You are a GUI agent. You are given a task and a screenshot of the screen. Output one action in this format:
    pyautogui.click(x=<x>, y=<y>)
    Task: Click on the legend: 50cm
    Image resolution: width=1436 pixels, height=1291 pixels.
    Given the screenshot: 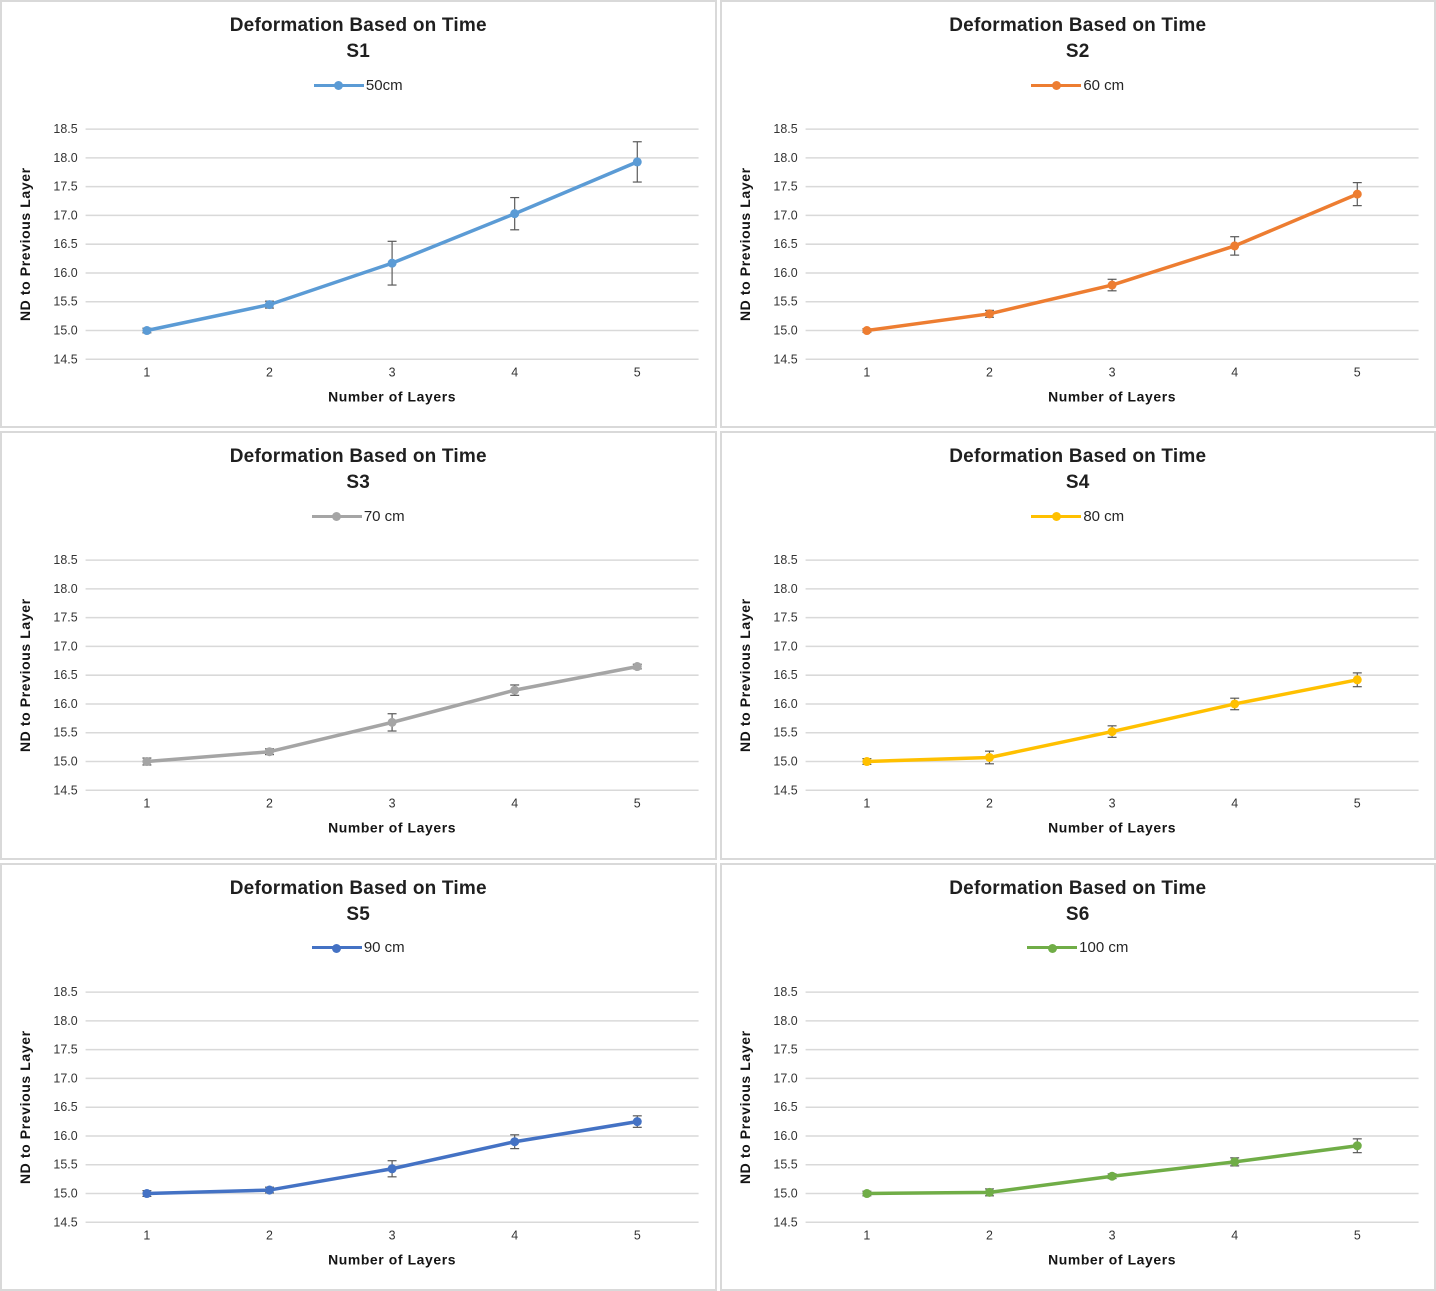 What is the action you would take?
    pyautogui.click(x=358, y=85)
    